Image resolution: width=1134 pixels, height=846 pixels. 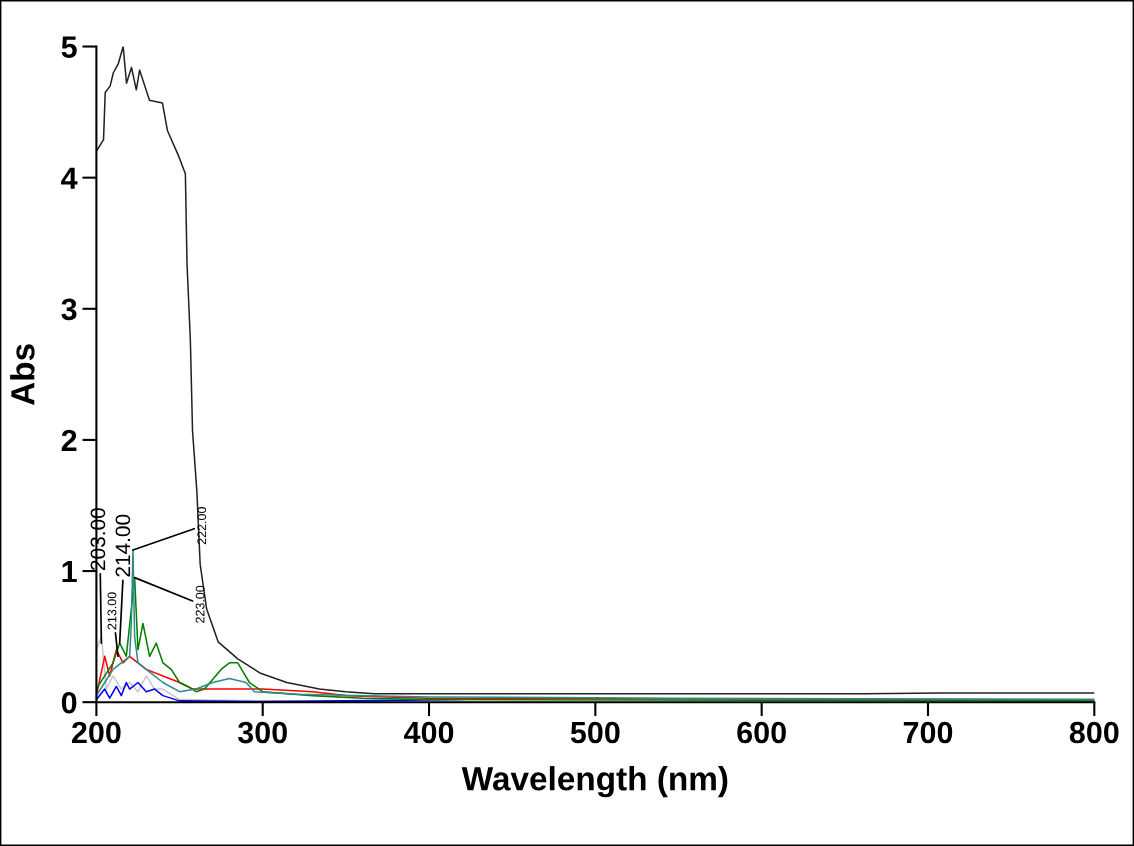 I want to click on annotation: 214.00, so click(x=123, y=545).